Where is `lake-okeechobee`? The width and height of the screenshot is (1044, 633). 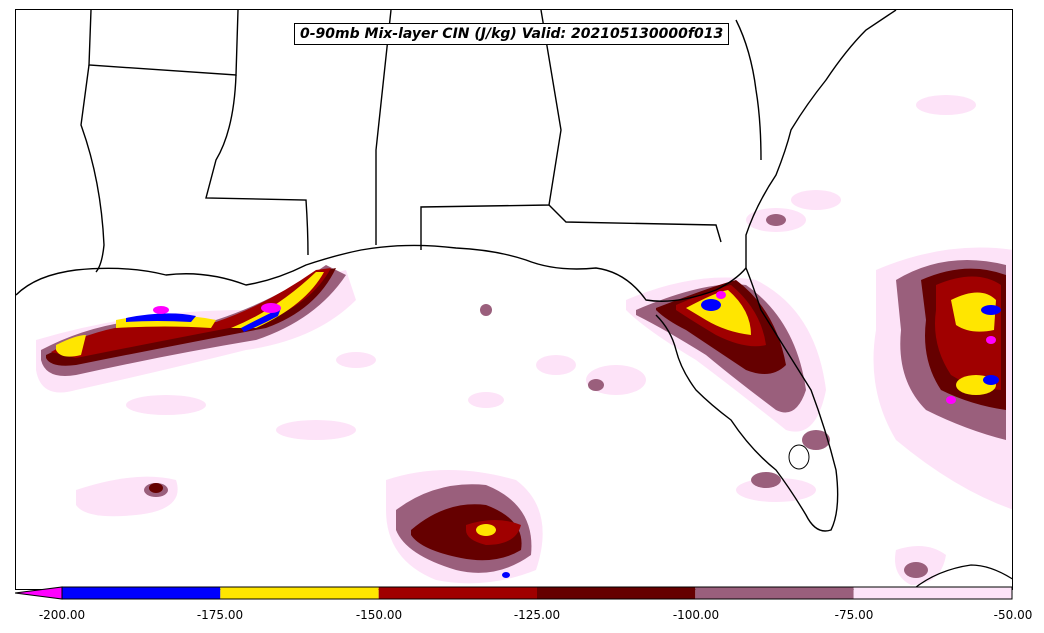
lake-okeechobee is located at coordinates (799, 457).